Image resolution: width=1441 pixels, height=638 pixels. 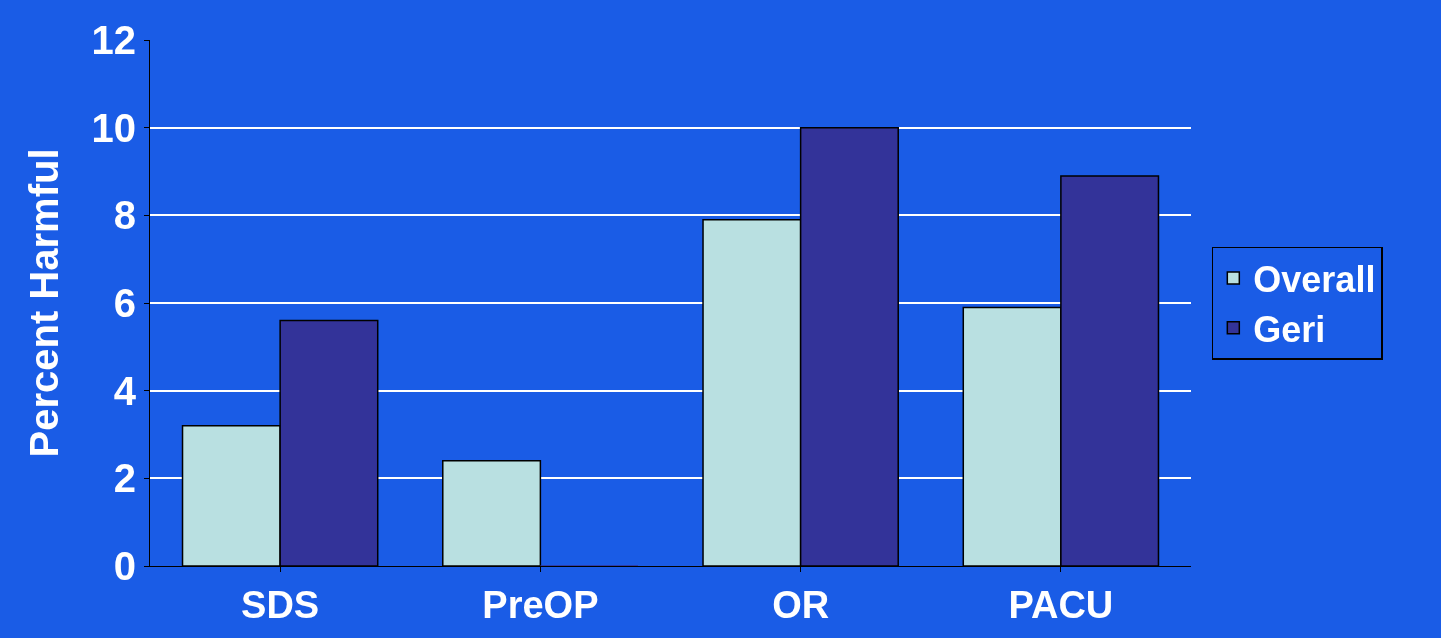 I want to click on y-tick-label: 0, so click(x=124, y=566).